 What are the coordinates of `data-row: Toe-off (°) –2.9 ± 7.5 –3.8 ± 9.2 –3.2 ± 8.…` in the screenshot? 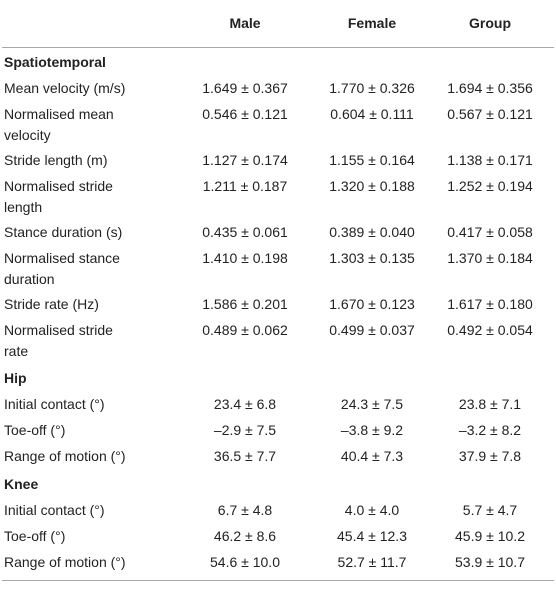 It's located at (278, 431).